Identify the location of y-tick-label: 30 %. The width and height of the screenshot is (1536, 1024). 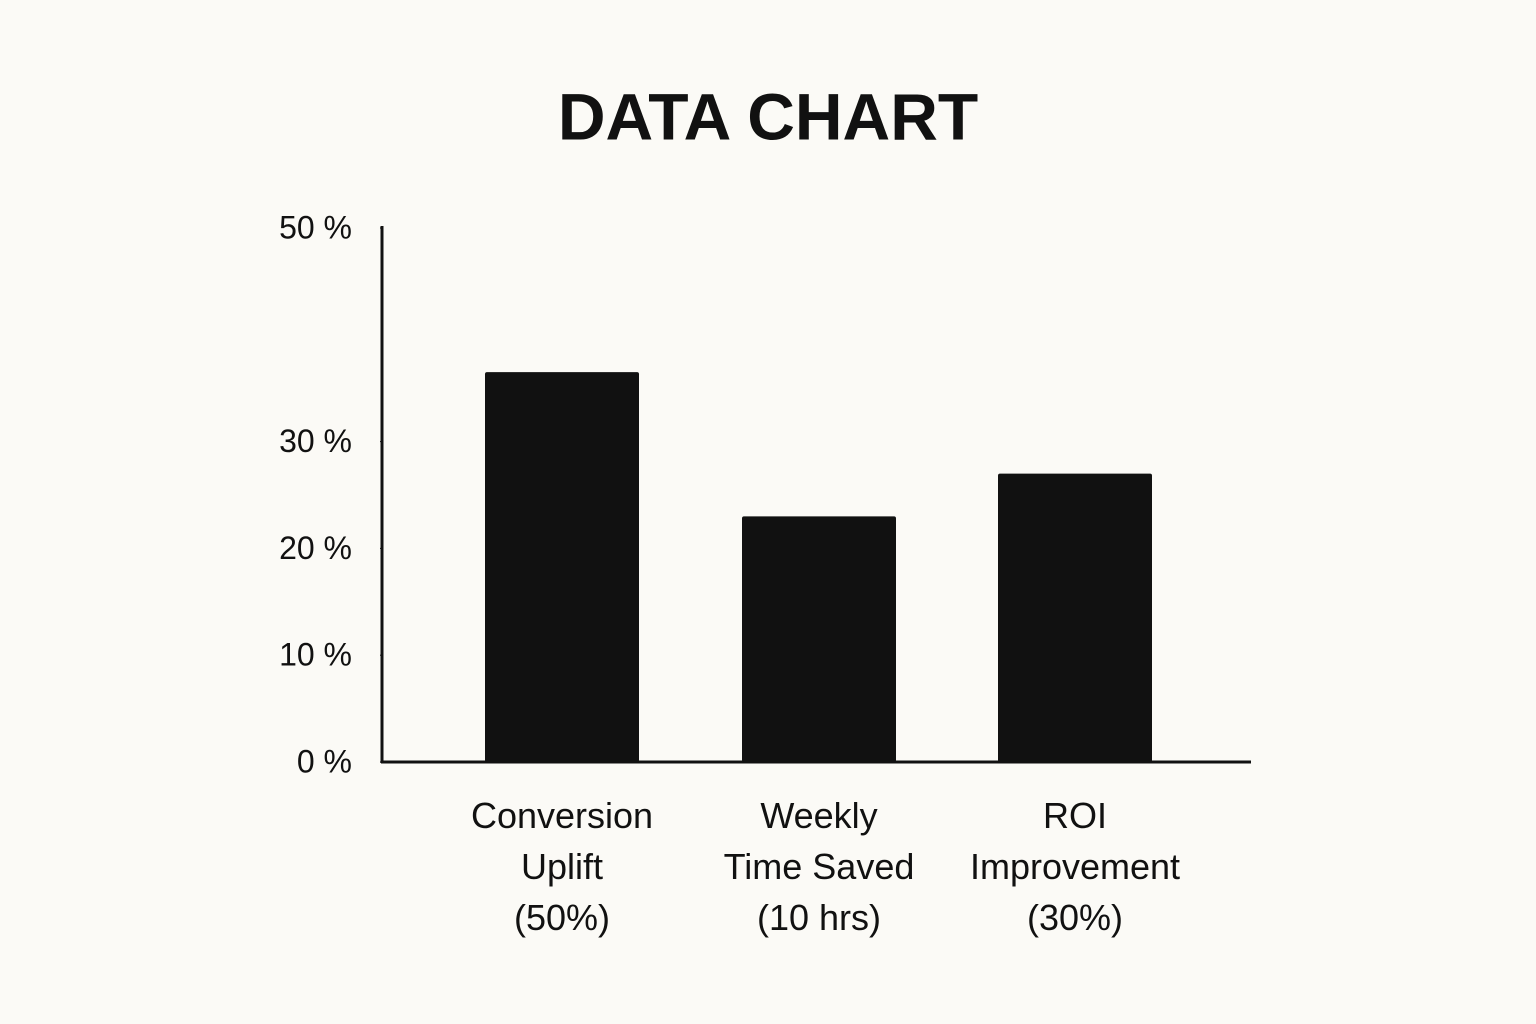
(315, 441).